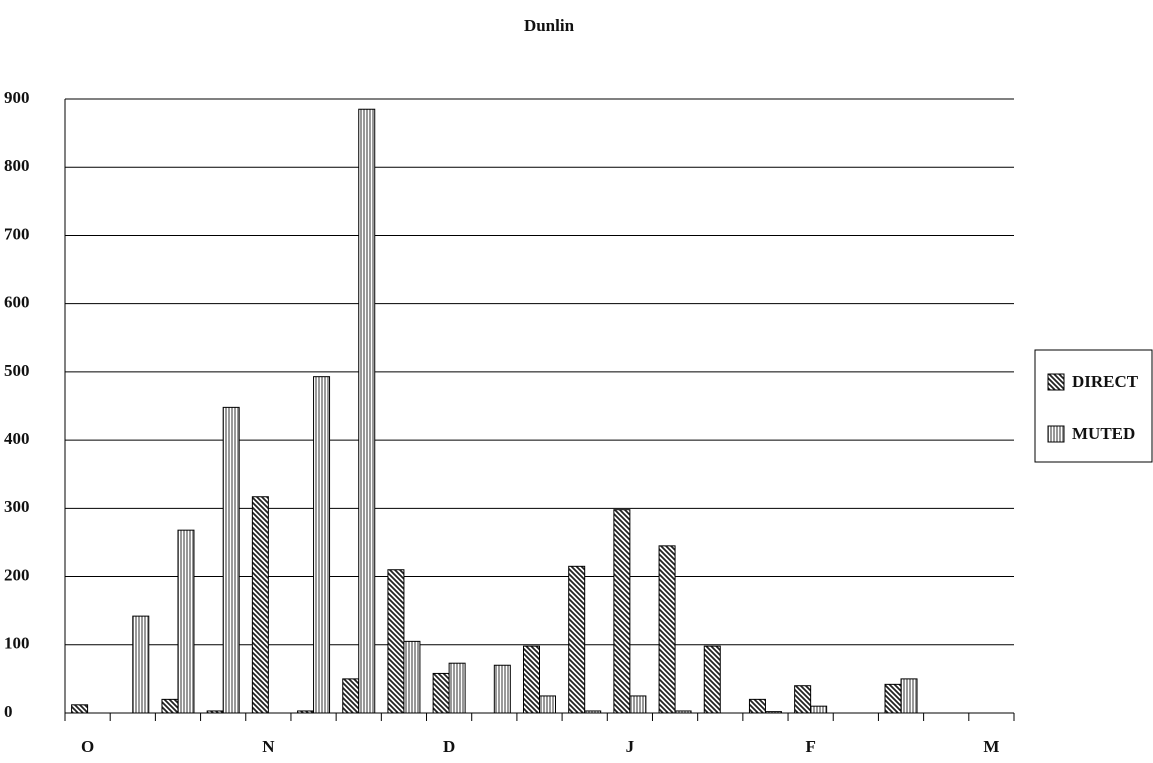  What do you see at coordinates (1093, 406) in the screenshot?
I see `legend-box` at bounding box center [1093, 406].